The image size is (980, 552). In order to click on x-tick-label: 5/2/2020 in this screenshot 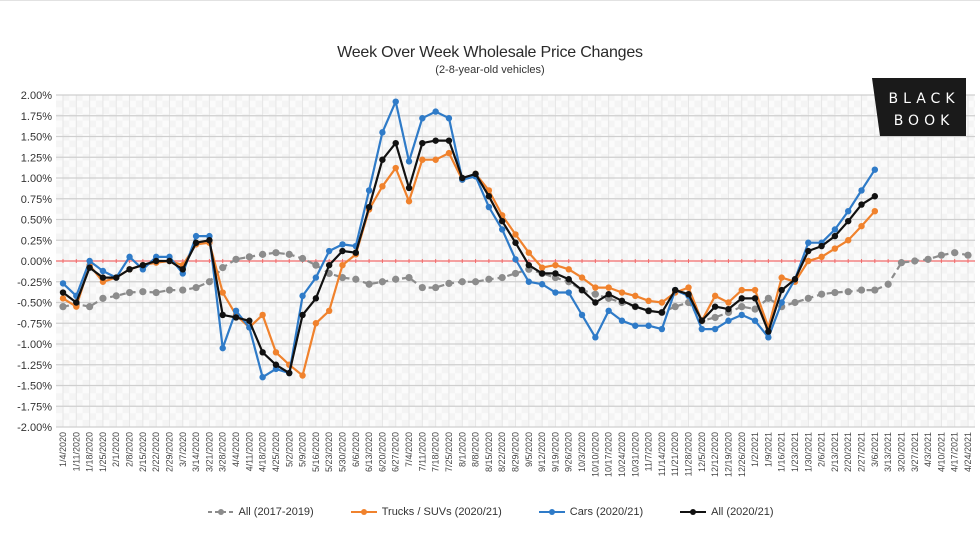, I will do `click(289, 449)`.